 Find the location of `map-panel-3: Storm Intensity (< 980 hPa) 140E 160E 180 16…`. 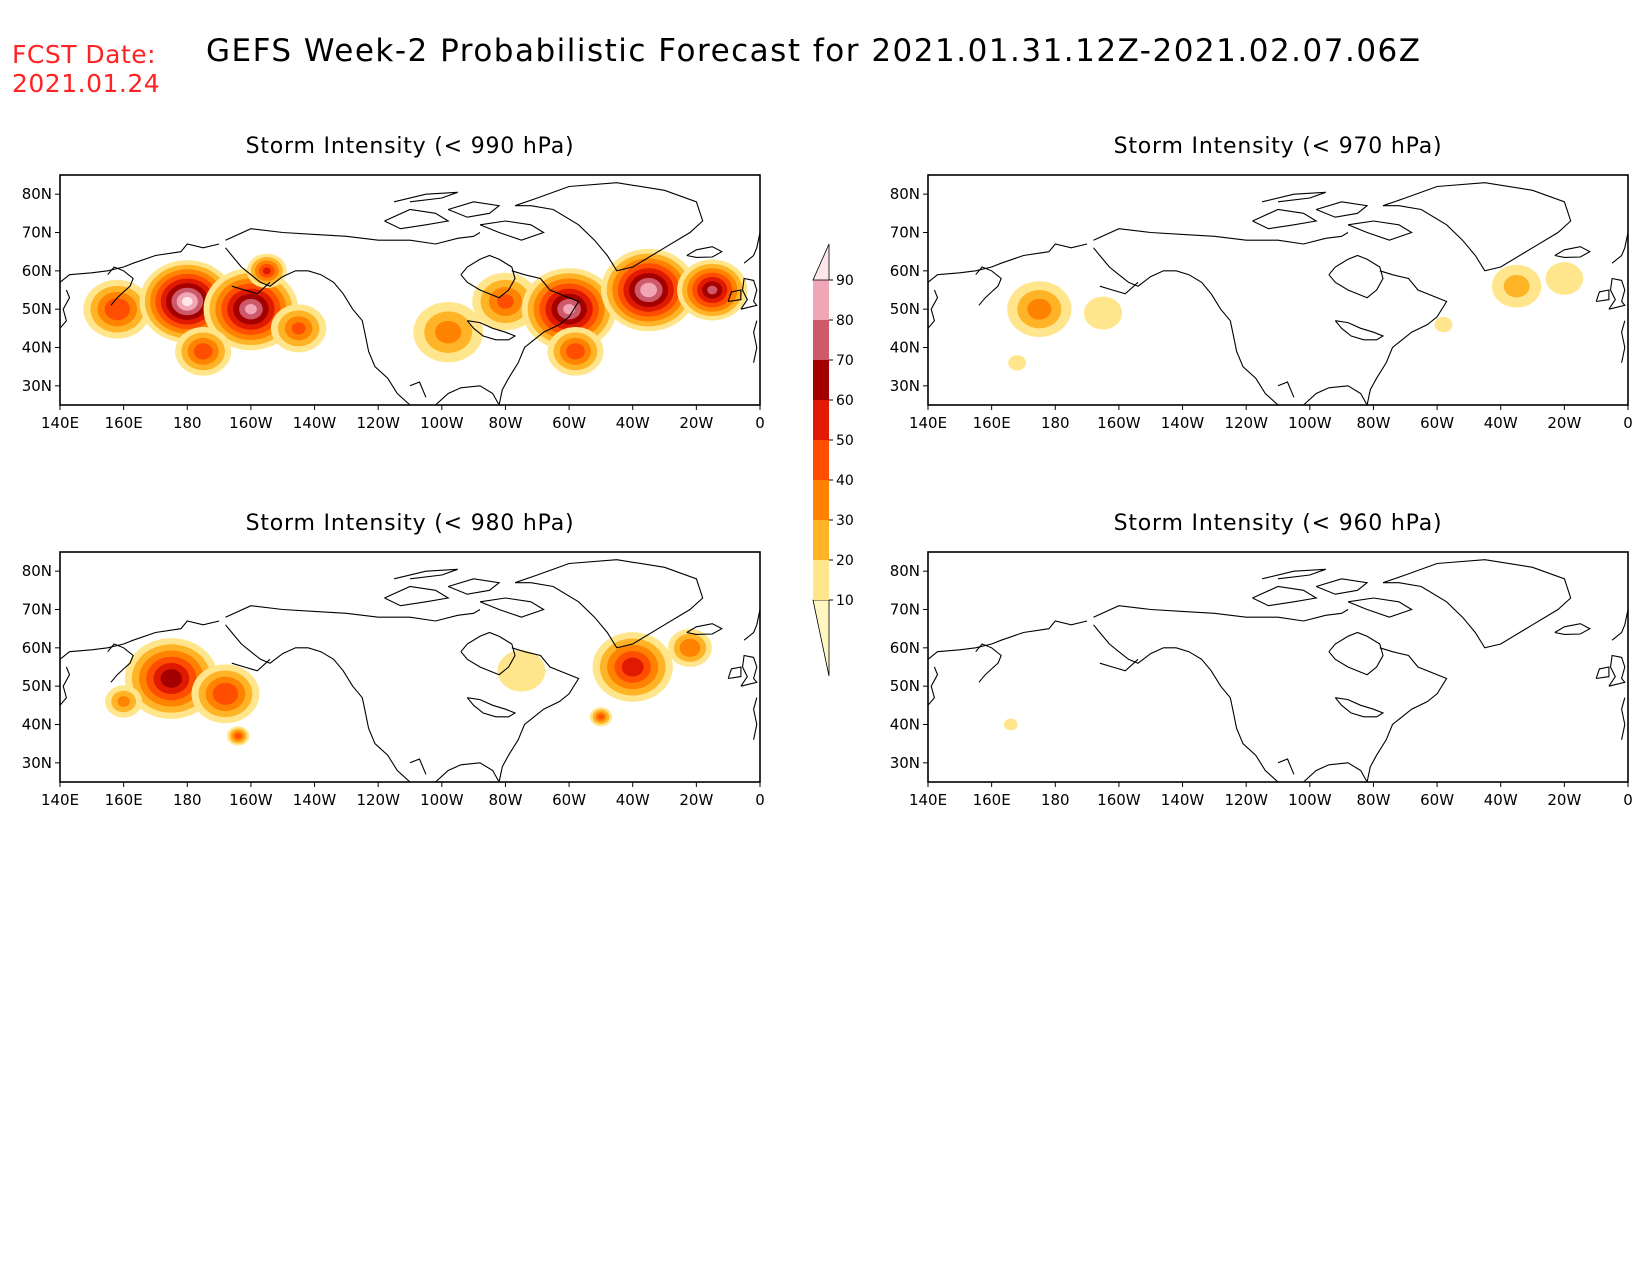

map-panel-3: Storm Intensity (< 980 hPa) 140E 160E 180 16… is located at coordinates (393, 660).